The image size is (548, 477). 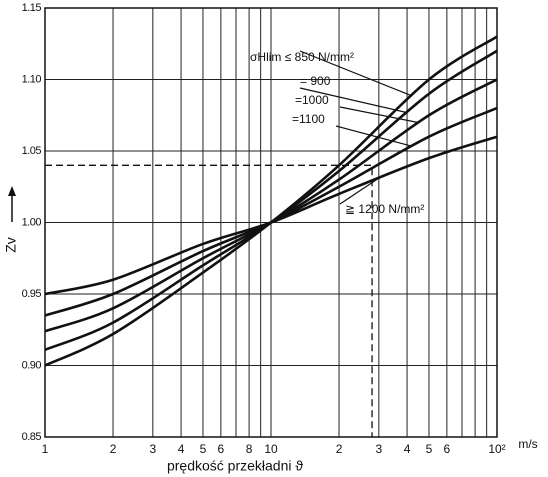 What do you see at coordinates (32, 294) in the screenshot?
I see `y-tick-label: 0.95` at bounding box center [32, 294].